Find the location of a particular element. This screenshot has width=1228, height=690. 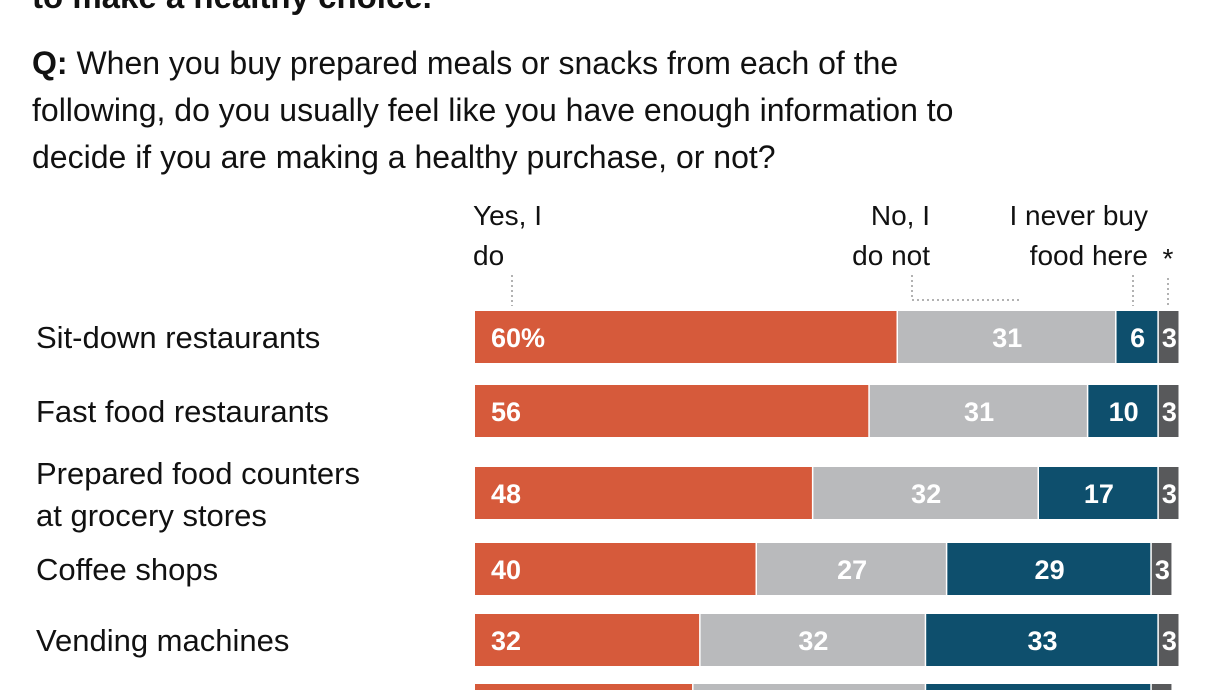

series-header: * is located at coordinates (1168, 258).